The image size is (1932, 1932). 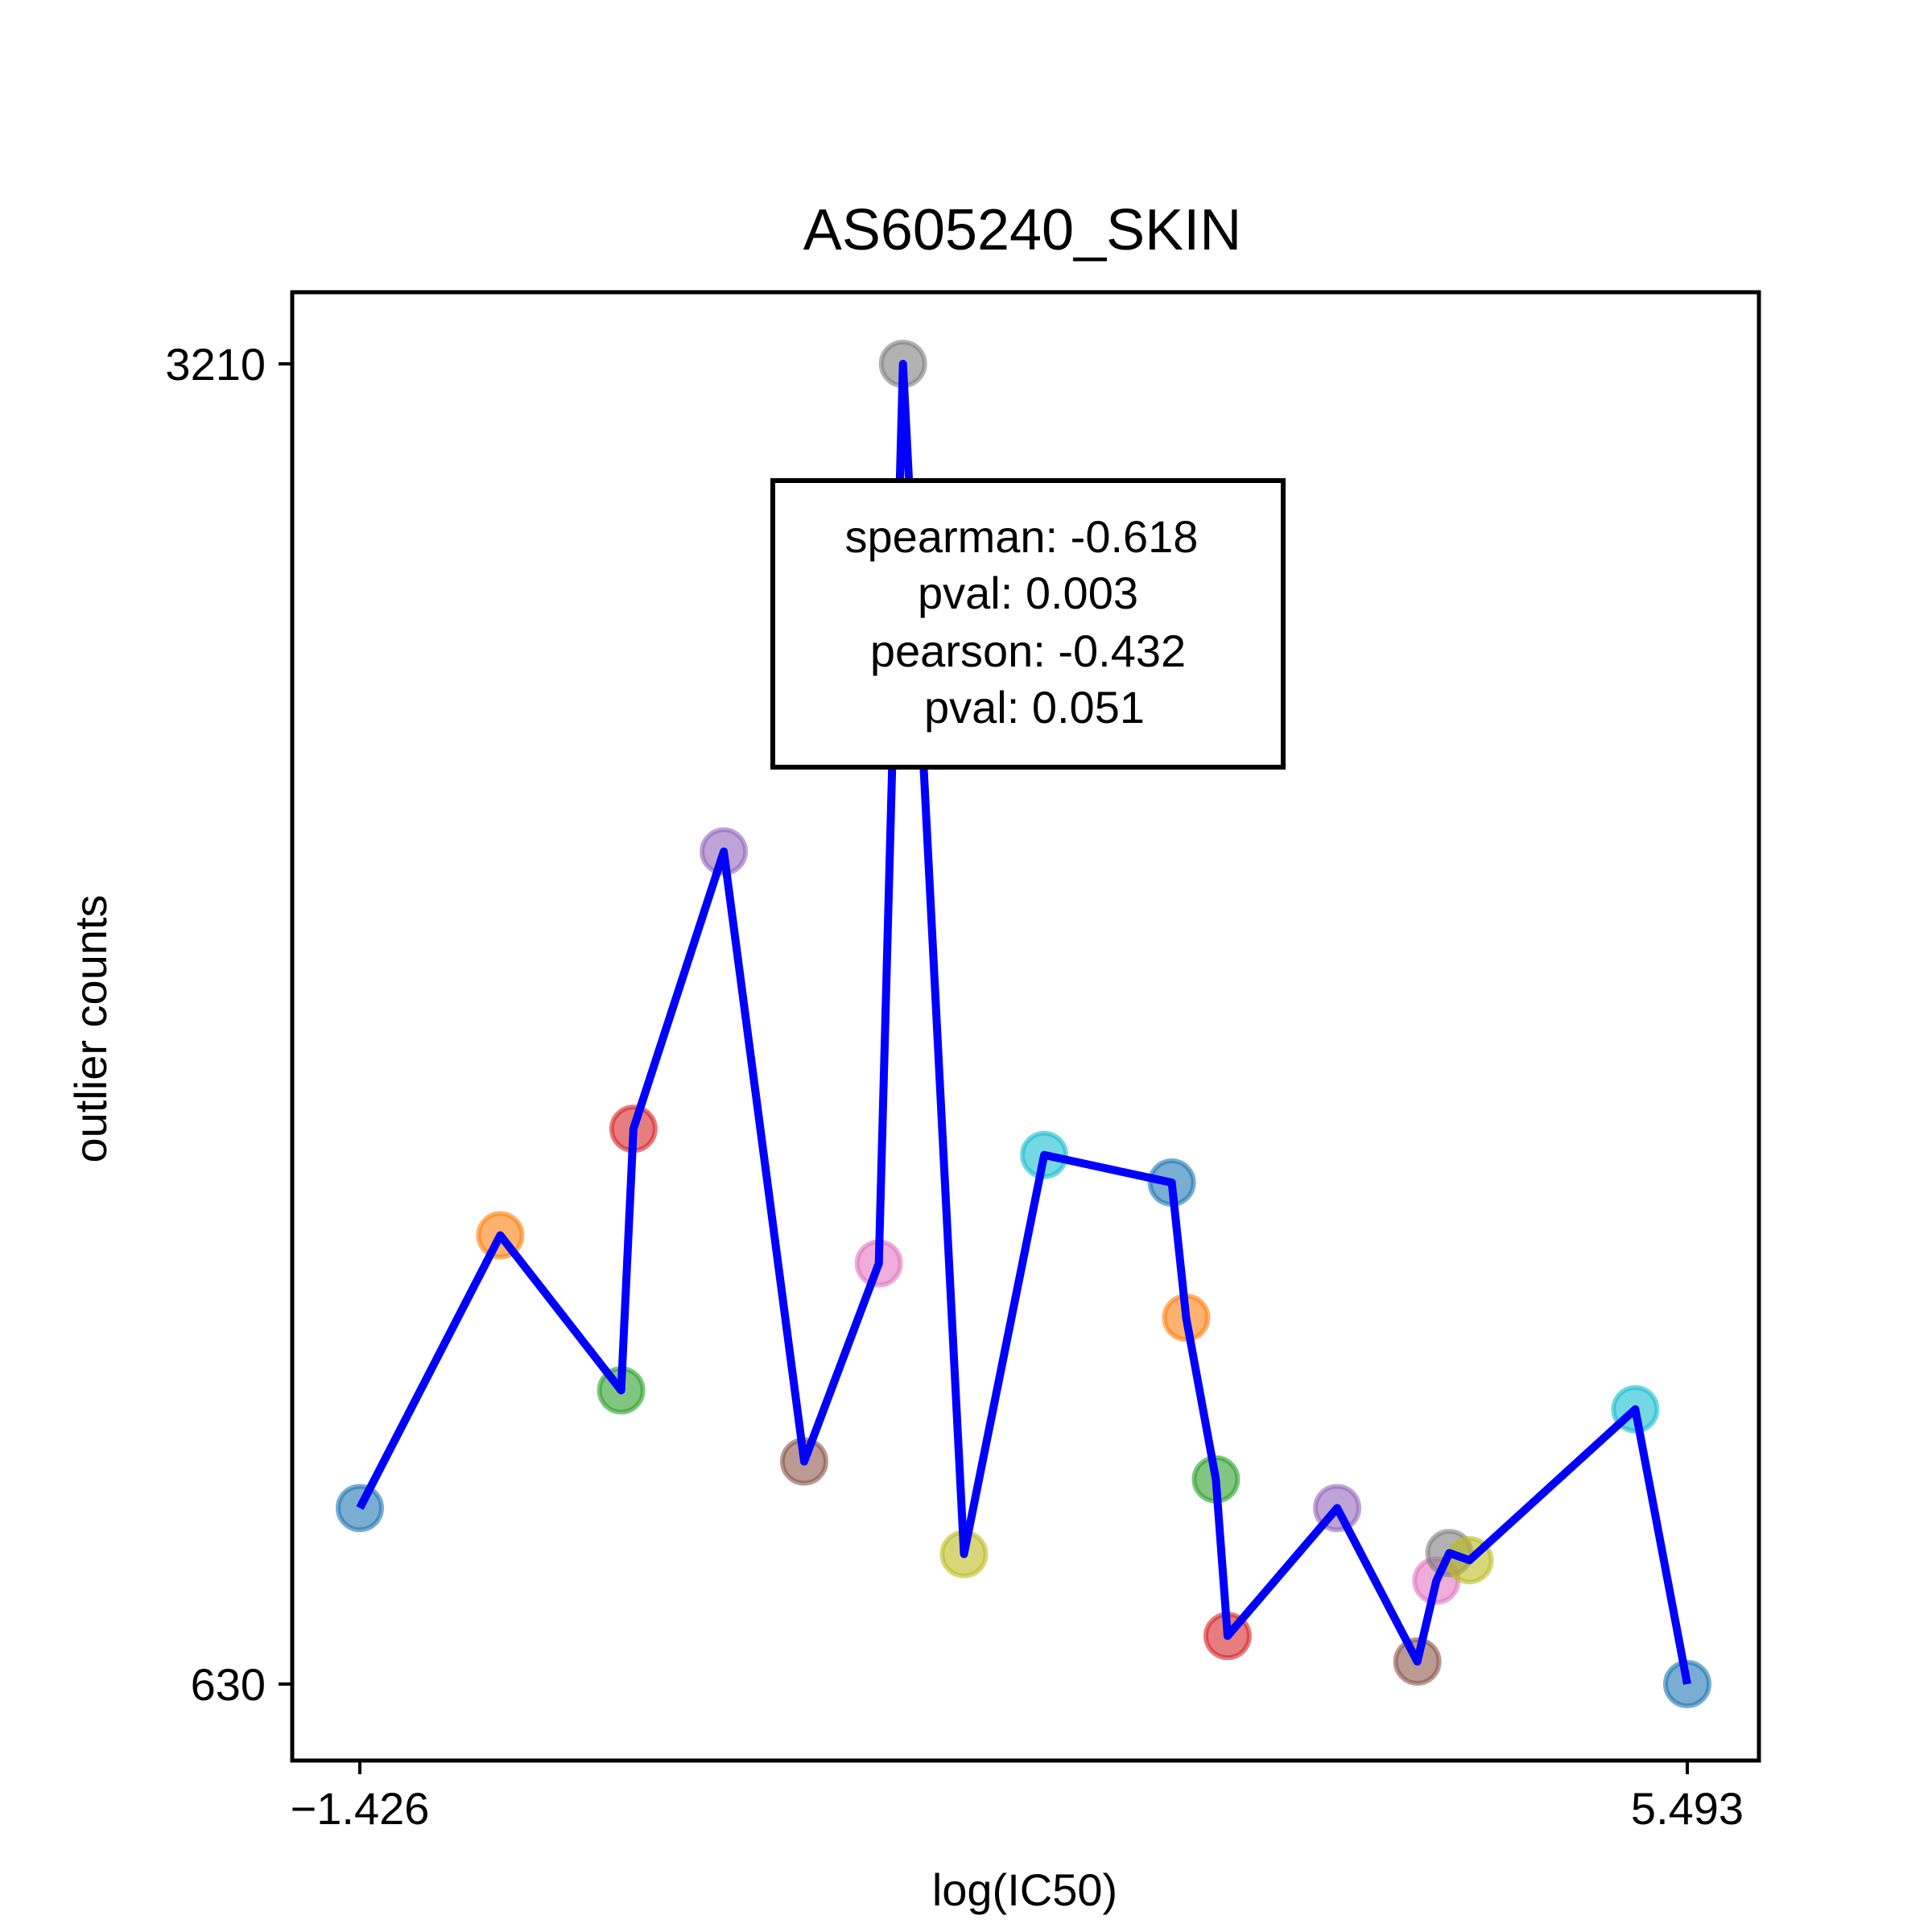 What do you see at coordinates (1022, 536) in the screenshot?
I see `spearman-label: spearman: -0.618` at bounding box center [1022, 536].